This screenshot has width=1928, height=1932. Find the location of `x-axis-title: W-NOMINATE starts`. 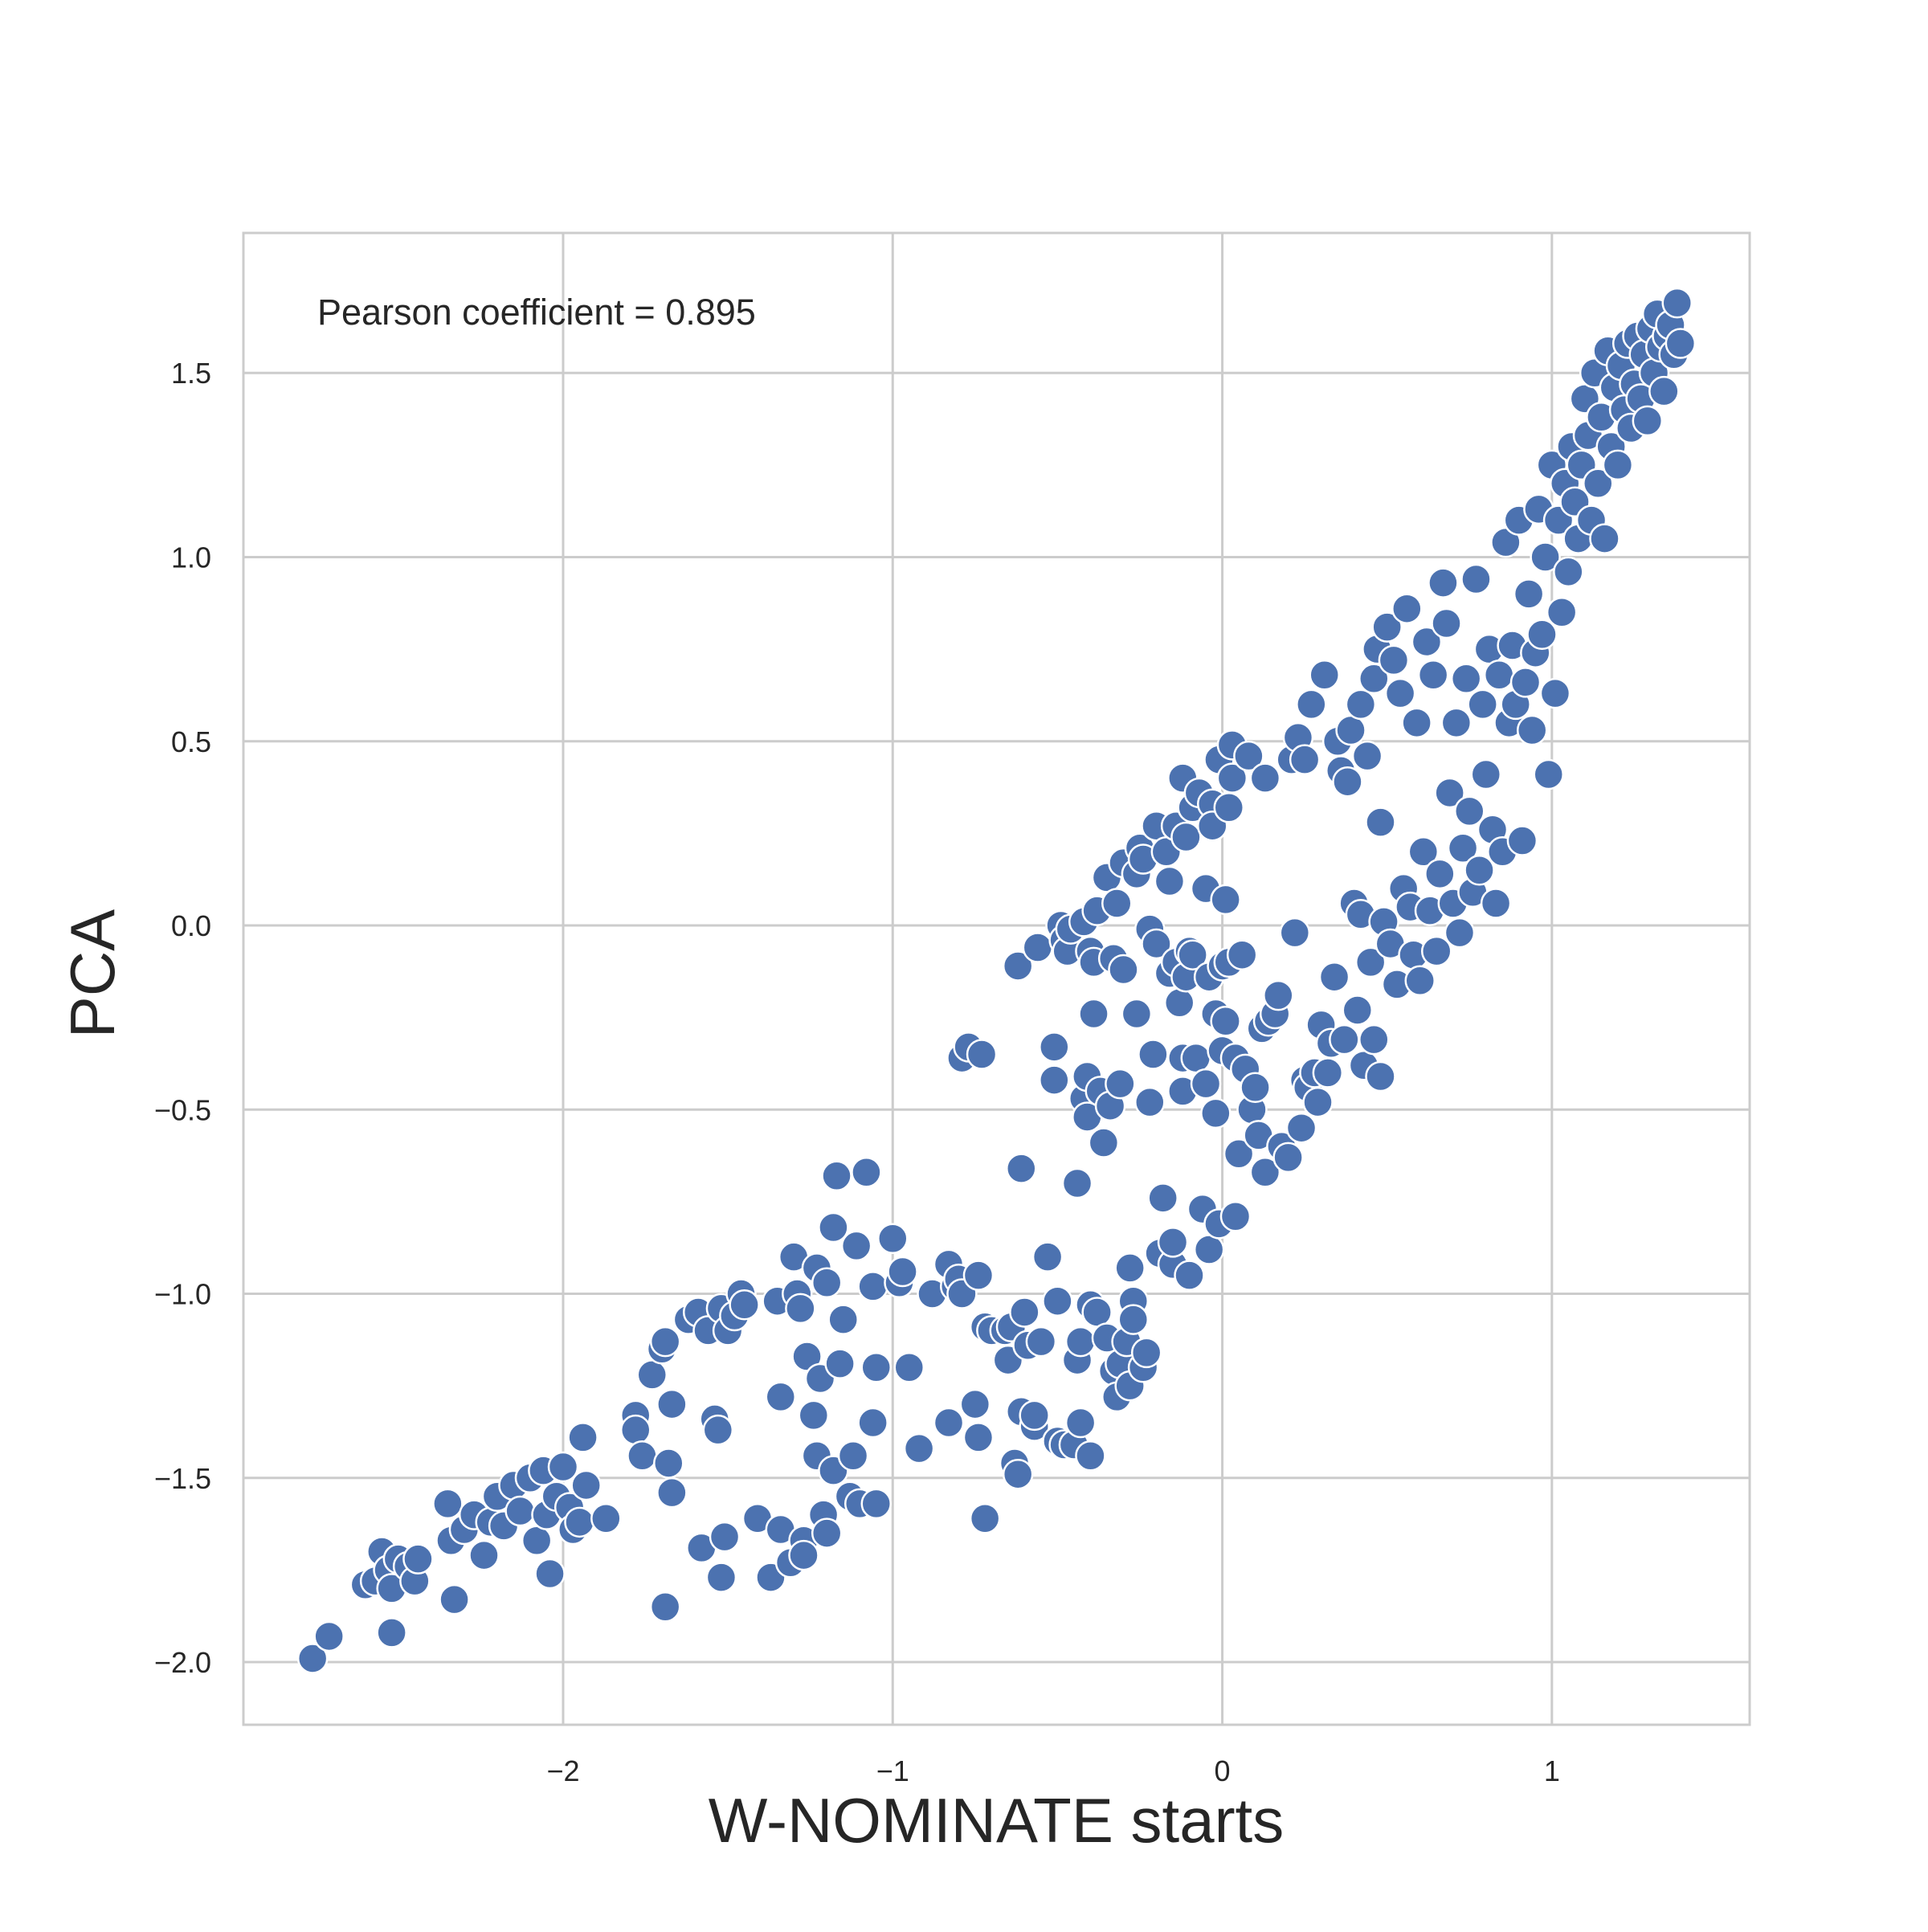

x-axis-title: W-NOMINATE starts is located at coordinates (996, 1820).